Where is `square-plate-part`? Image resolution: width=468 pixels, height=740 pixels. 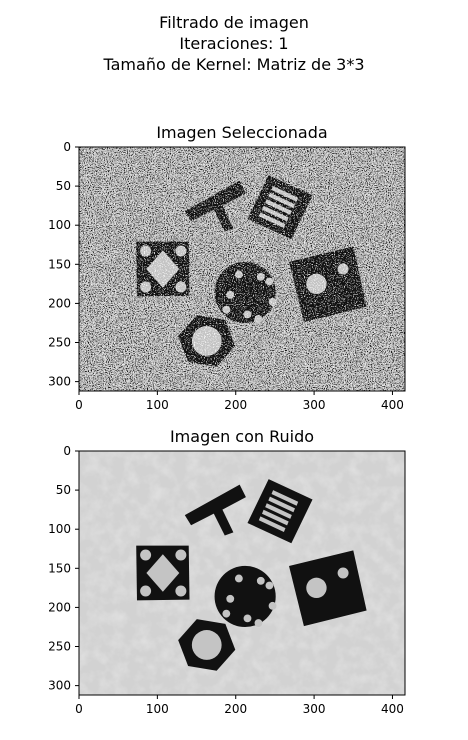 square-plate-part is located at coordinates (163, 573).